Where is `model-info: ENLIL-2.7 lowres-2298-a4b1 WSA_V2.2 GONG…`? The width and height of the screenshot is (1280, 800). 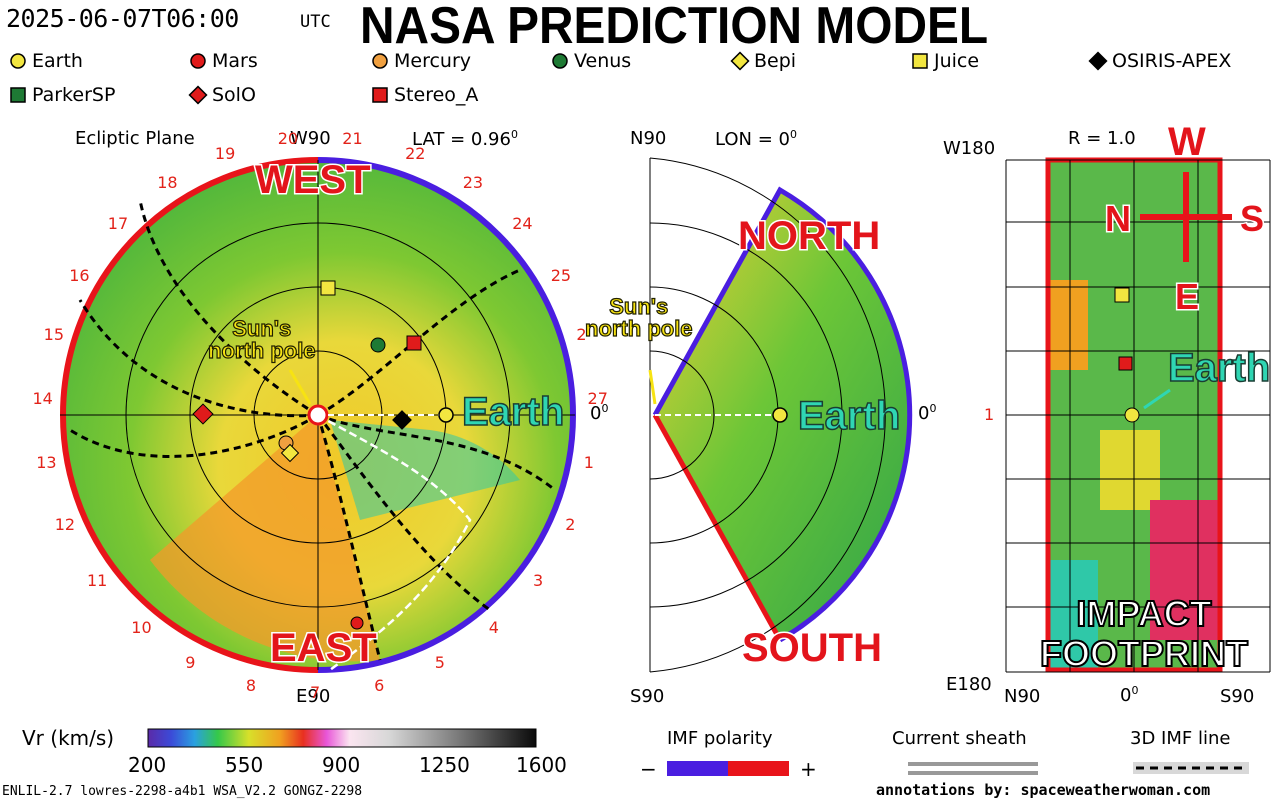
model-info: ENLIL-2.7 lowres-2298-a4b1 WSA_V2.2 GONG… is located at coordinates (182, 791).